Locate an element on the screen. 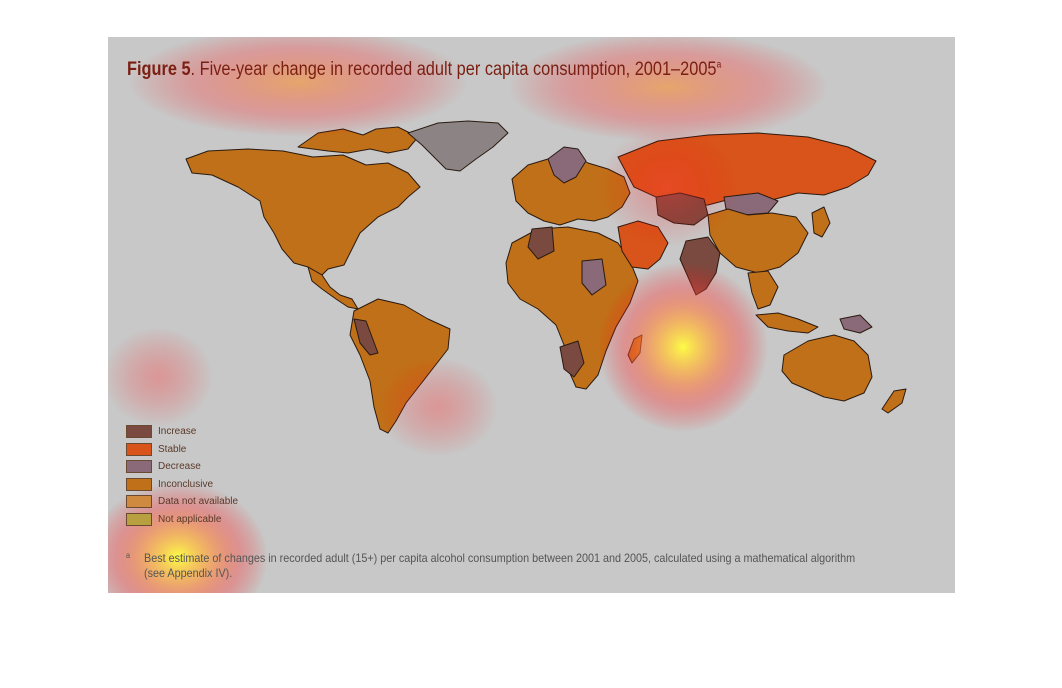 This screenshot has width=1062, height=688. legend-label: Data not available is located at coordinates (198, 502).